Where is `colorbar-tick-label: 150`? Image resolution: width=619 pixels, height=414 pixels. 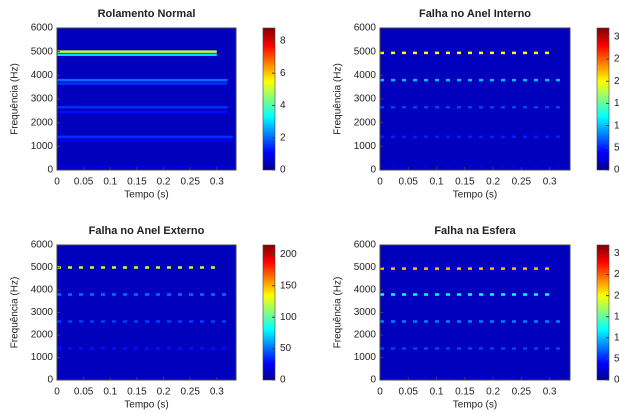 colorbar-tick-label: 150 is located at coordinates (288, 285).